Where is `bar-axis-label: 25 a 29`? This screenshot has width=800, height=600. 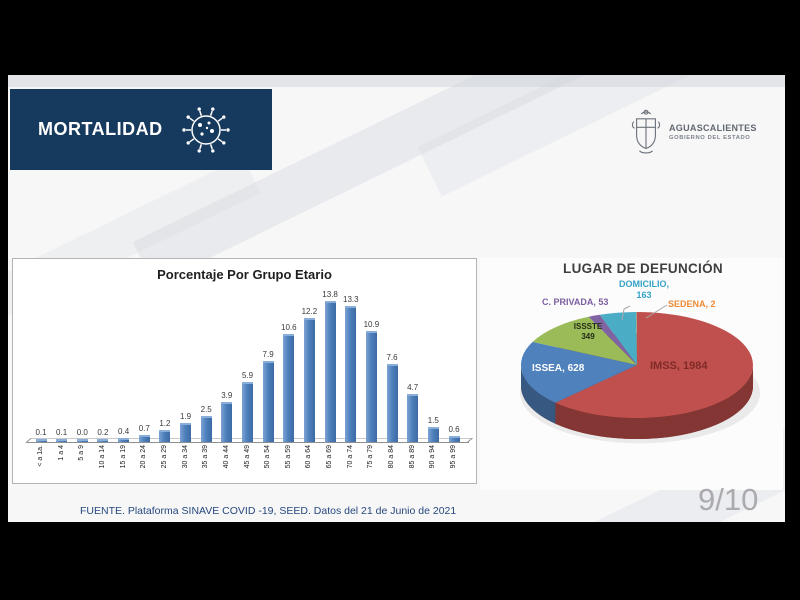
bar-axis-label: 25 a 29 is located at coordinates (164, 457).